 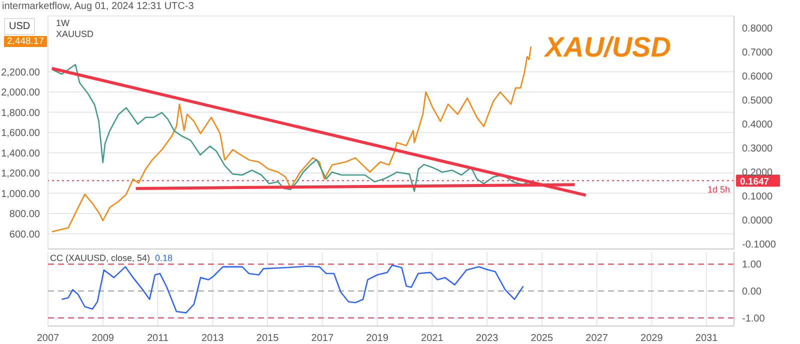 What do you see at coordinates (487, 338) in the screenshot?
I see `x-tick-label: 2023` at bounding box center [487, 338].